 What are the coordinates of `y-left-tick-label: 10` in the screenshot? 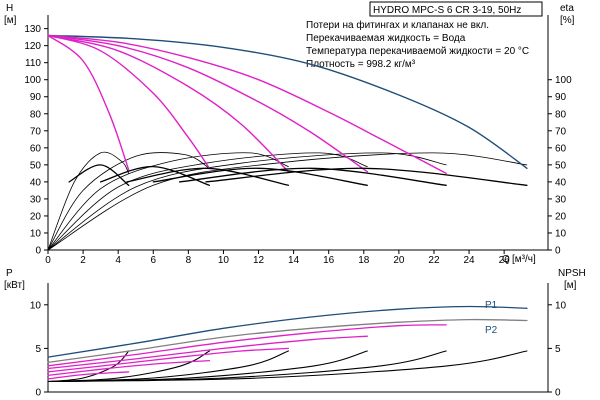 It's located at (36, 233).